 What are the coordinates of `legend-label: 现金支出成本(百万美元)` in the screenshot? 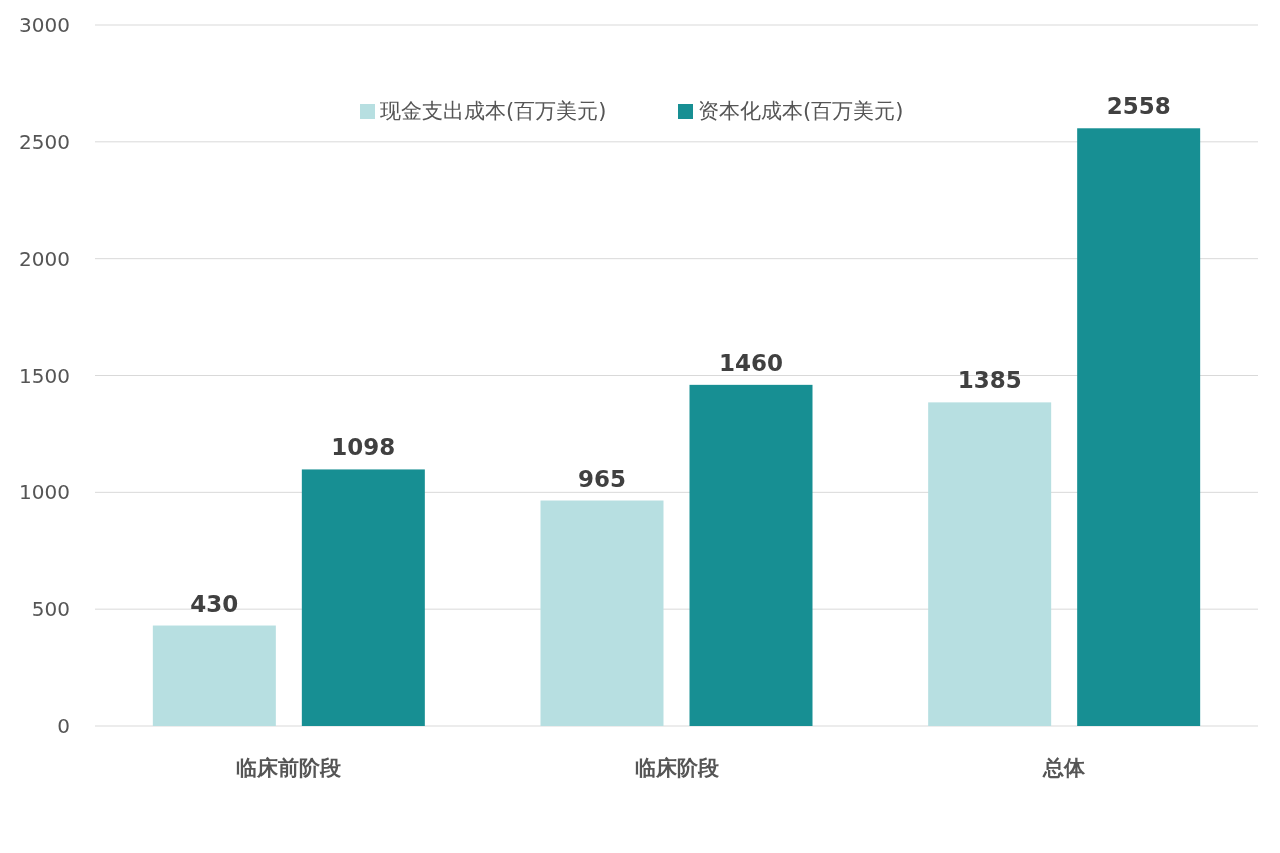 It's located at (493, 111).